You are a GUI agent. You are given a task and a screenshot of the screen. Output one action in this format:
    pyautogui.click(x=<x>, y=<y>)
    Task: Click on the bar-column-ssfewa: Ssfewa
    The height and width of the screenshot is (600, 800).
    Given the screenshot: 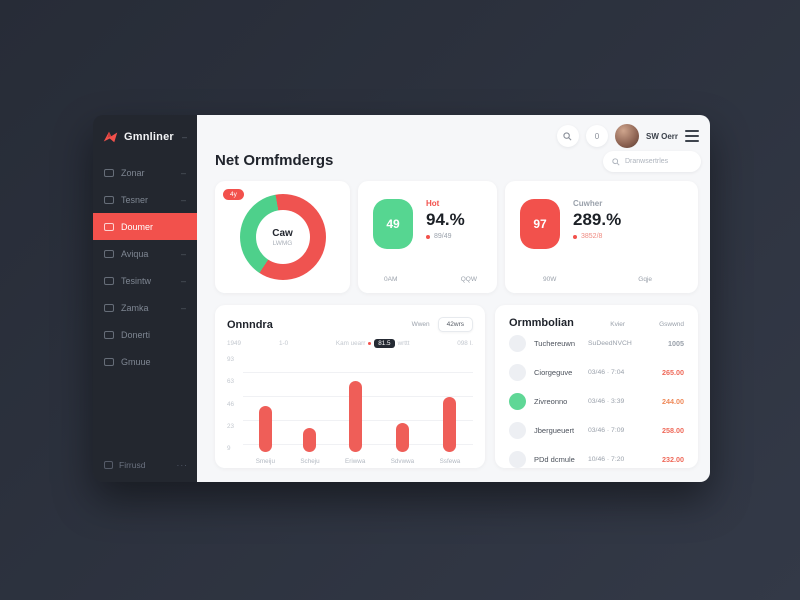 What is the action you would take?
    pyautogui.click(x=450, y=412)
    